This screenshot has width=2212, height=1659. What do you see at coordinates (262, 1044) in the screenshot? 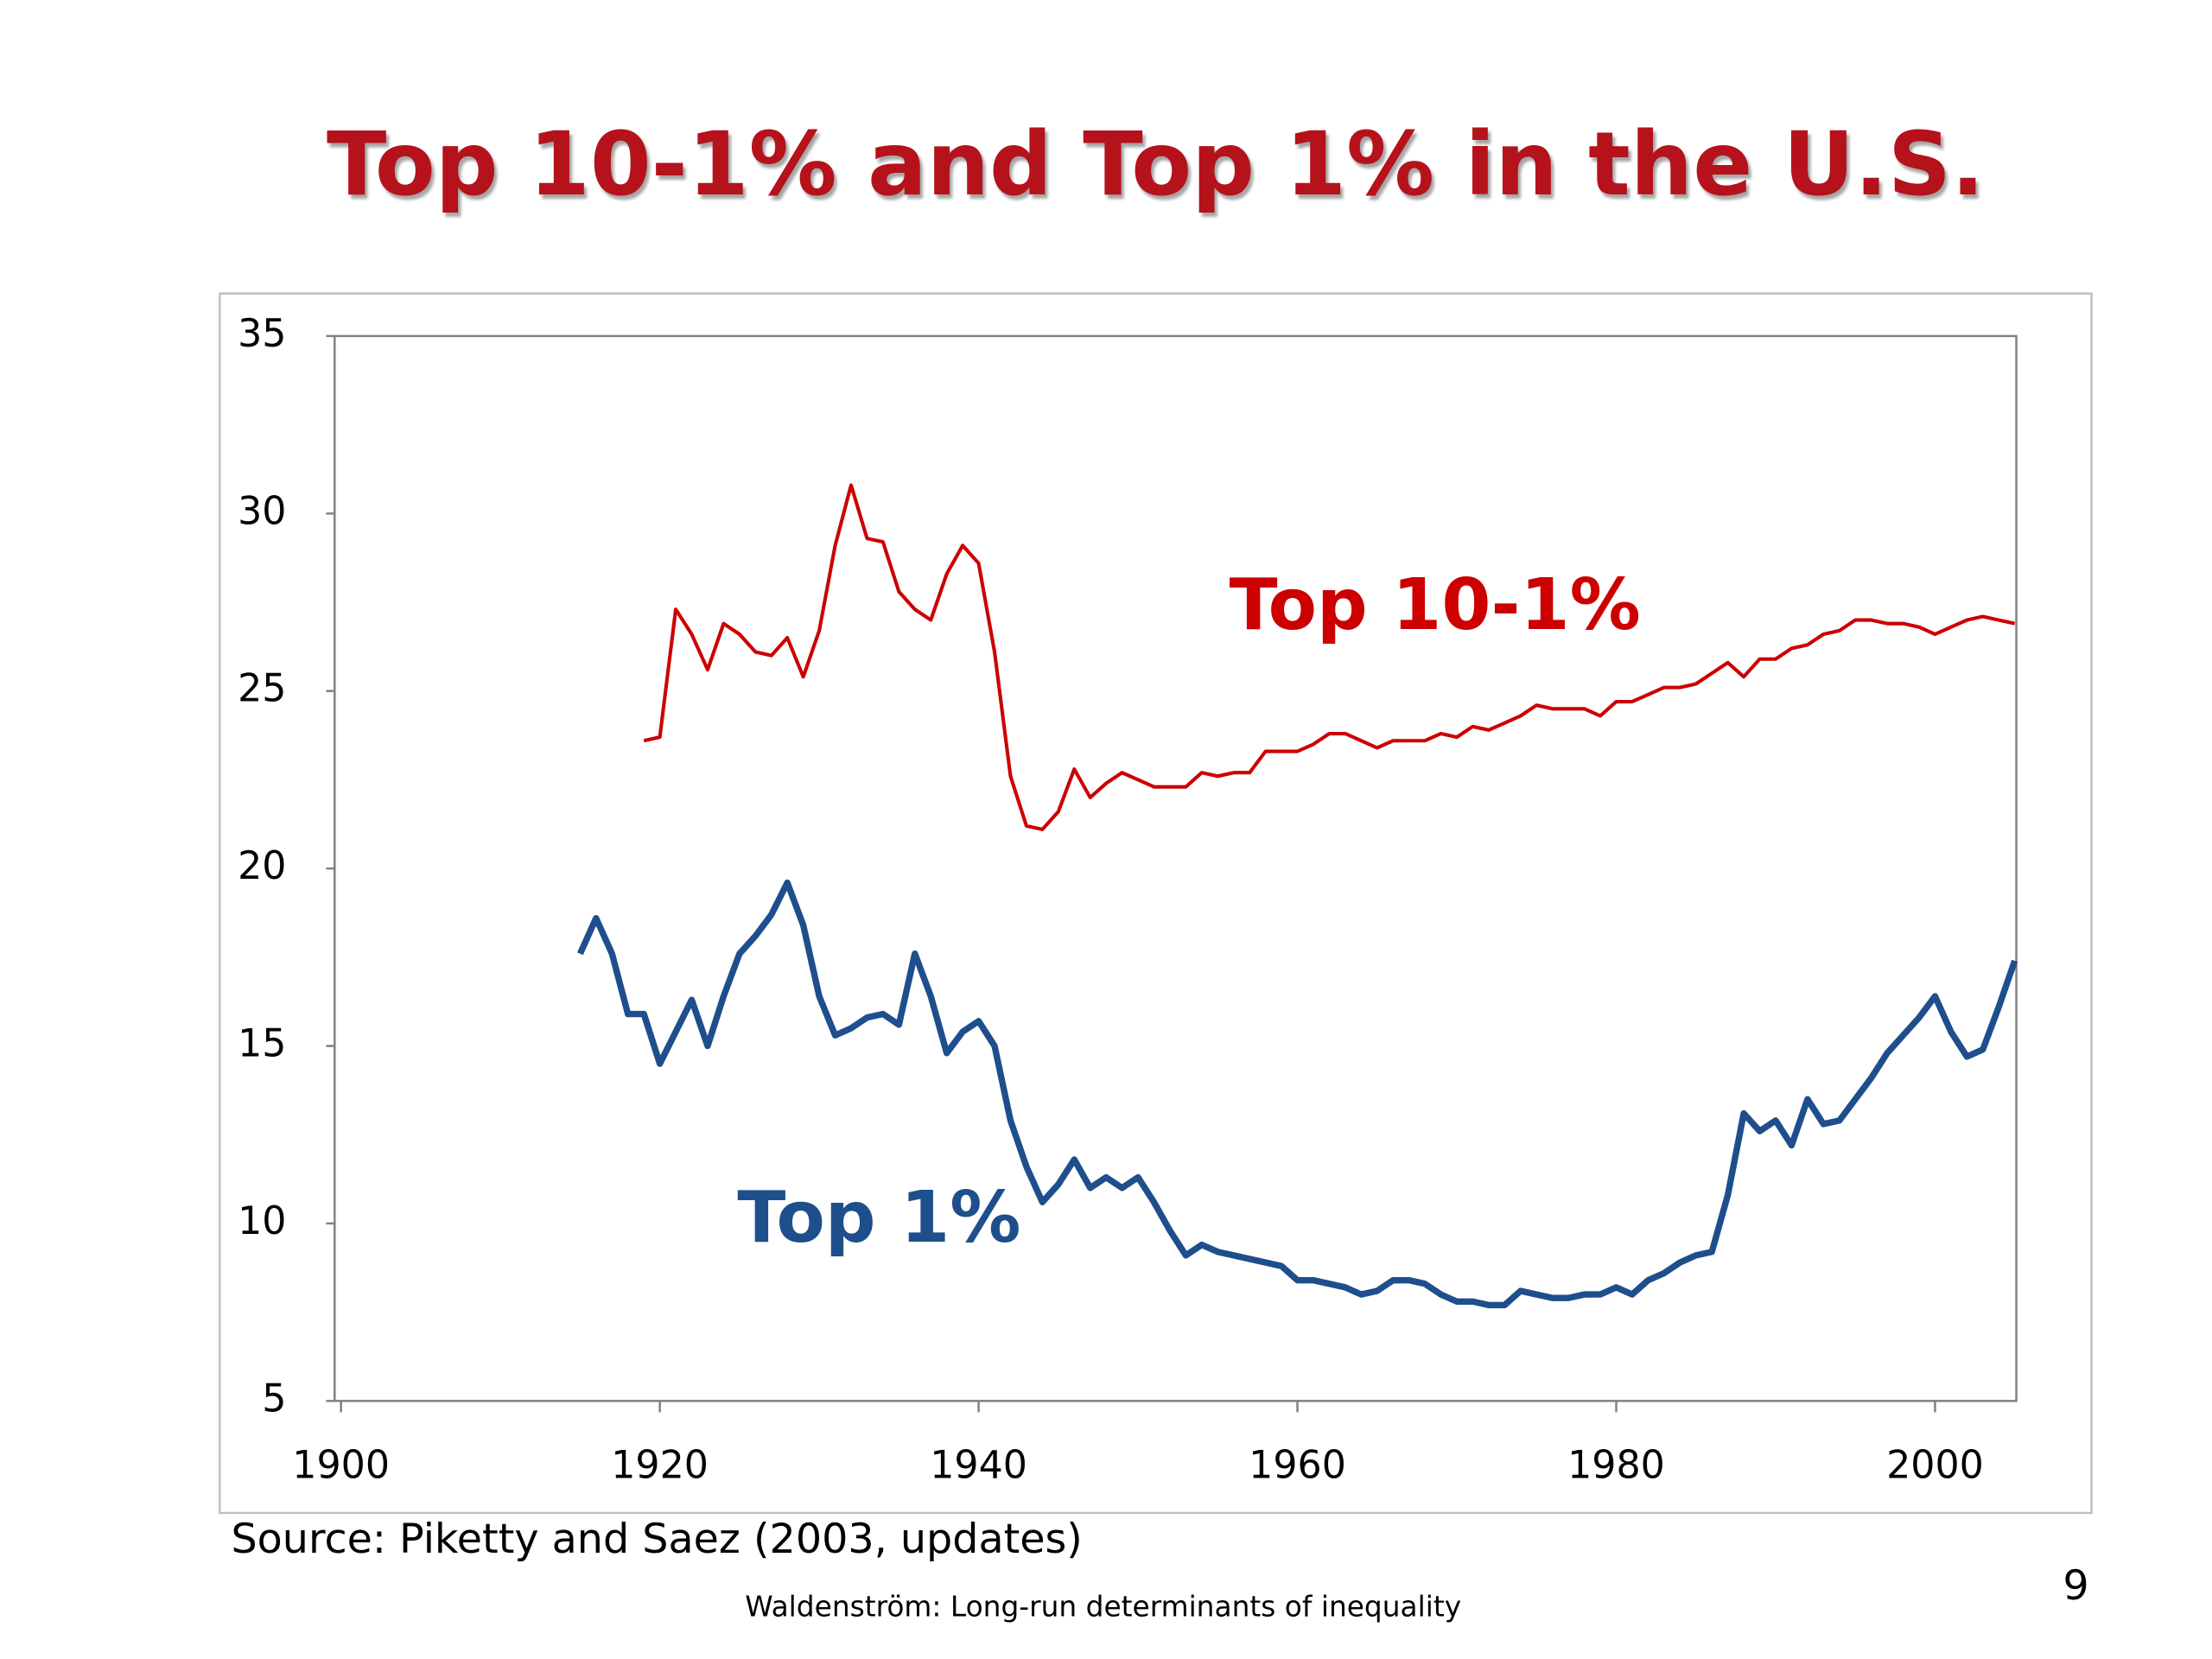
I see `y-tick-label: 15` at bounding box center [262, 1044].